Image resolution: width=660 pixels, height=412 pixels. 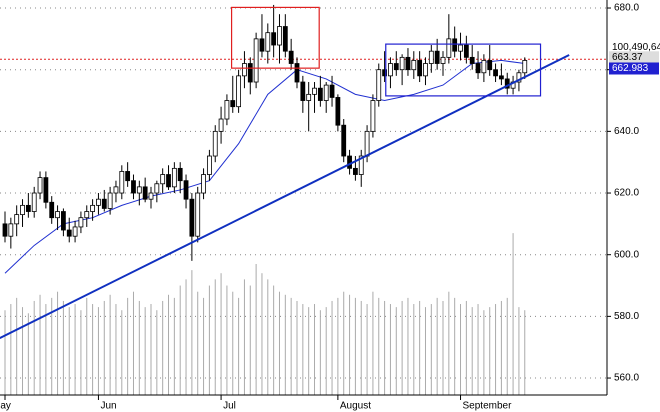 I want to click on y-tick-label: 680.0, so click(x=626, y=8).